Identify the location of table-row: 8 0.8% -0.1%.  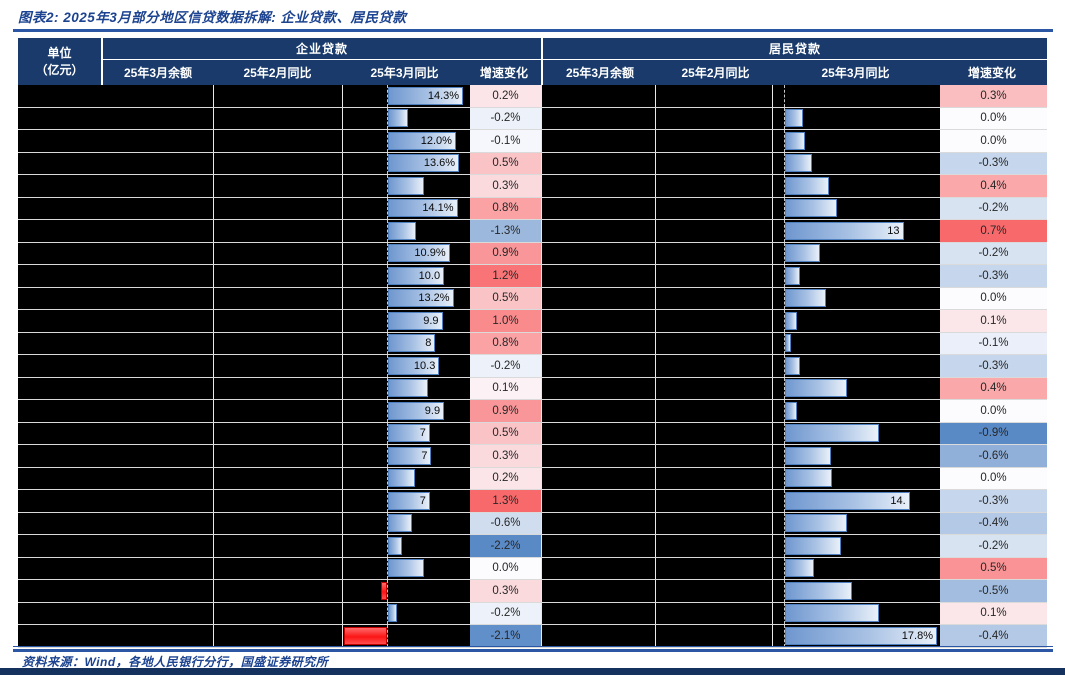
(532, 343).